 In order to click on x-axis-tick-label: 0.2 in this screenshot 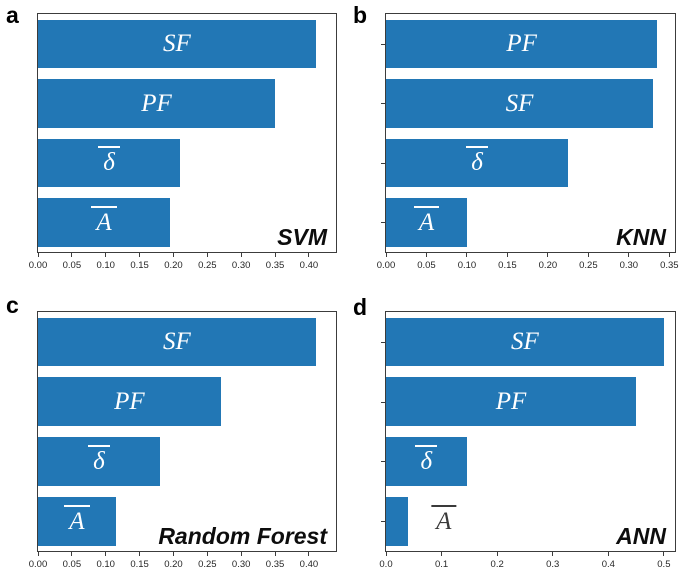, I will do `click(497, 564)`.